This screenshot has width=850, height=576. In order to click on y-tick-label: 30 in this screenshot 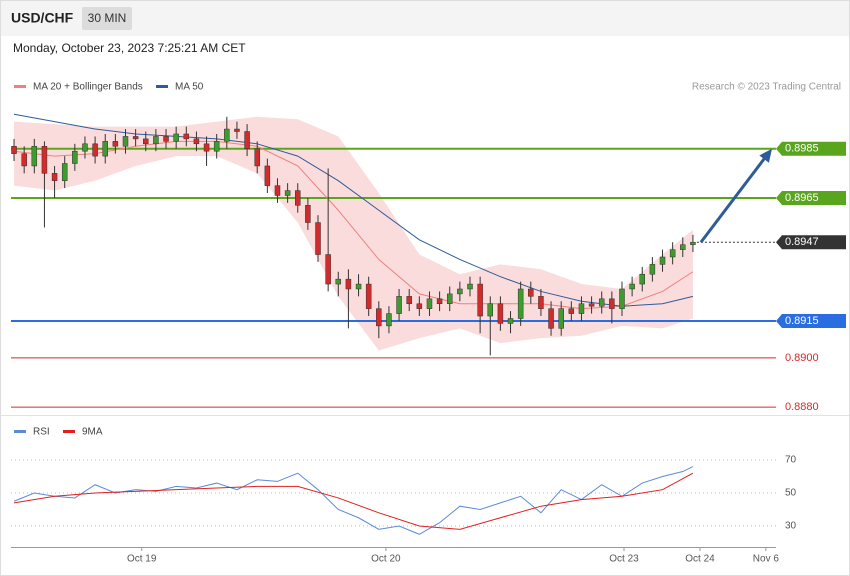, I will do `click(791, 526)`.